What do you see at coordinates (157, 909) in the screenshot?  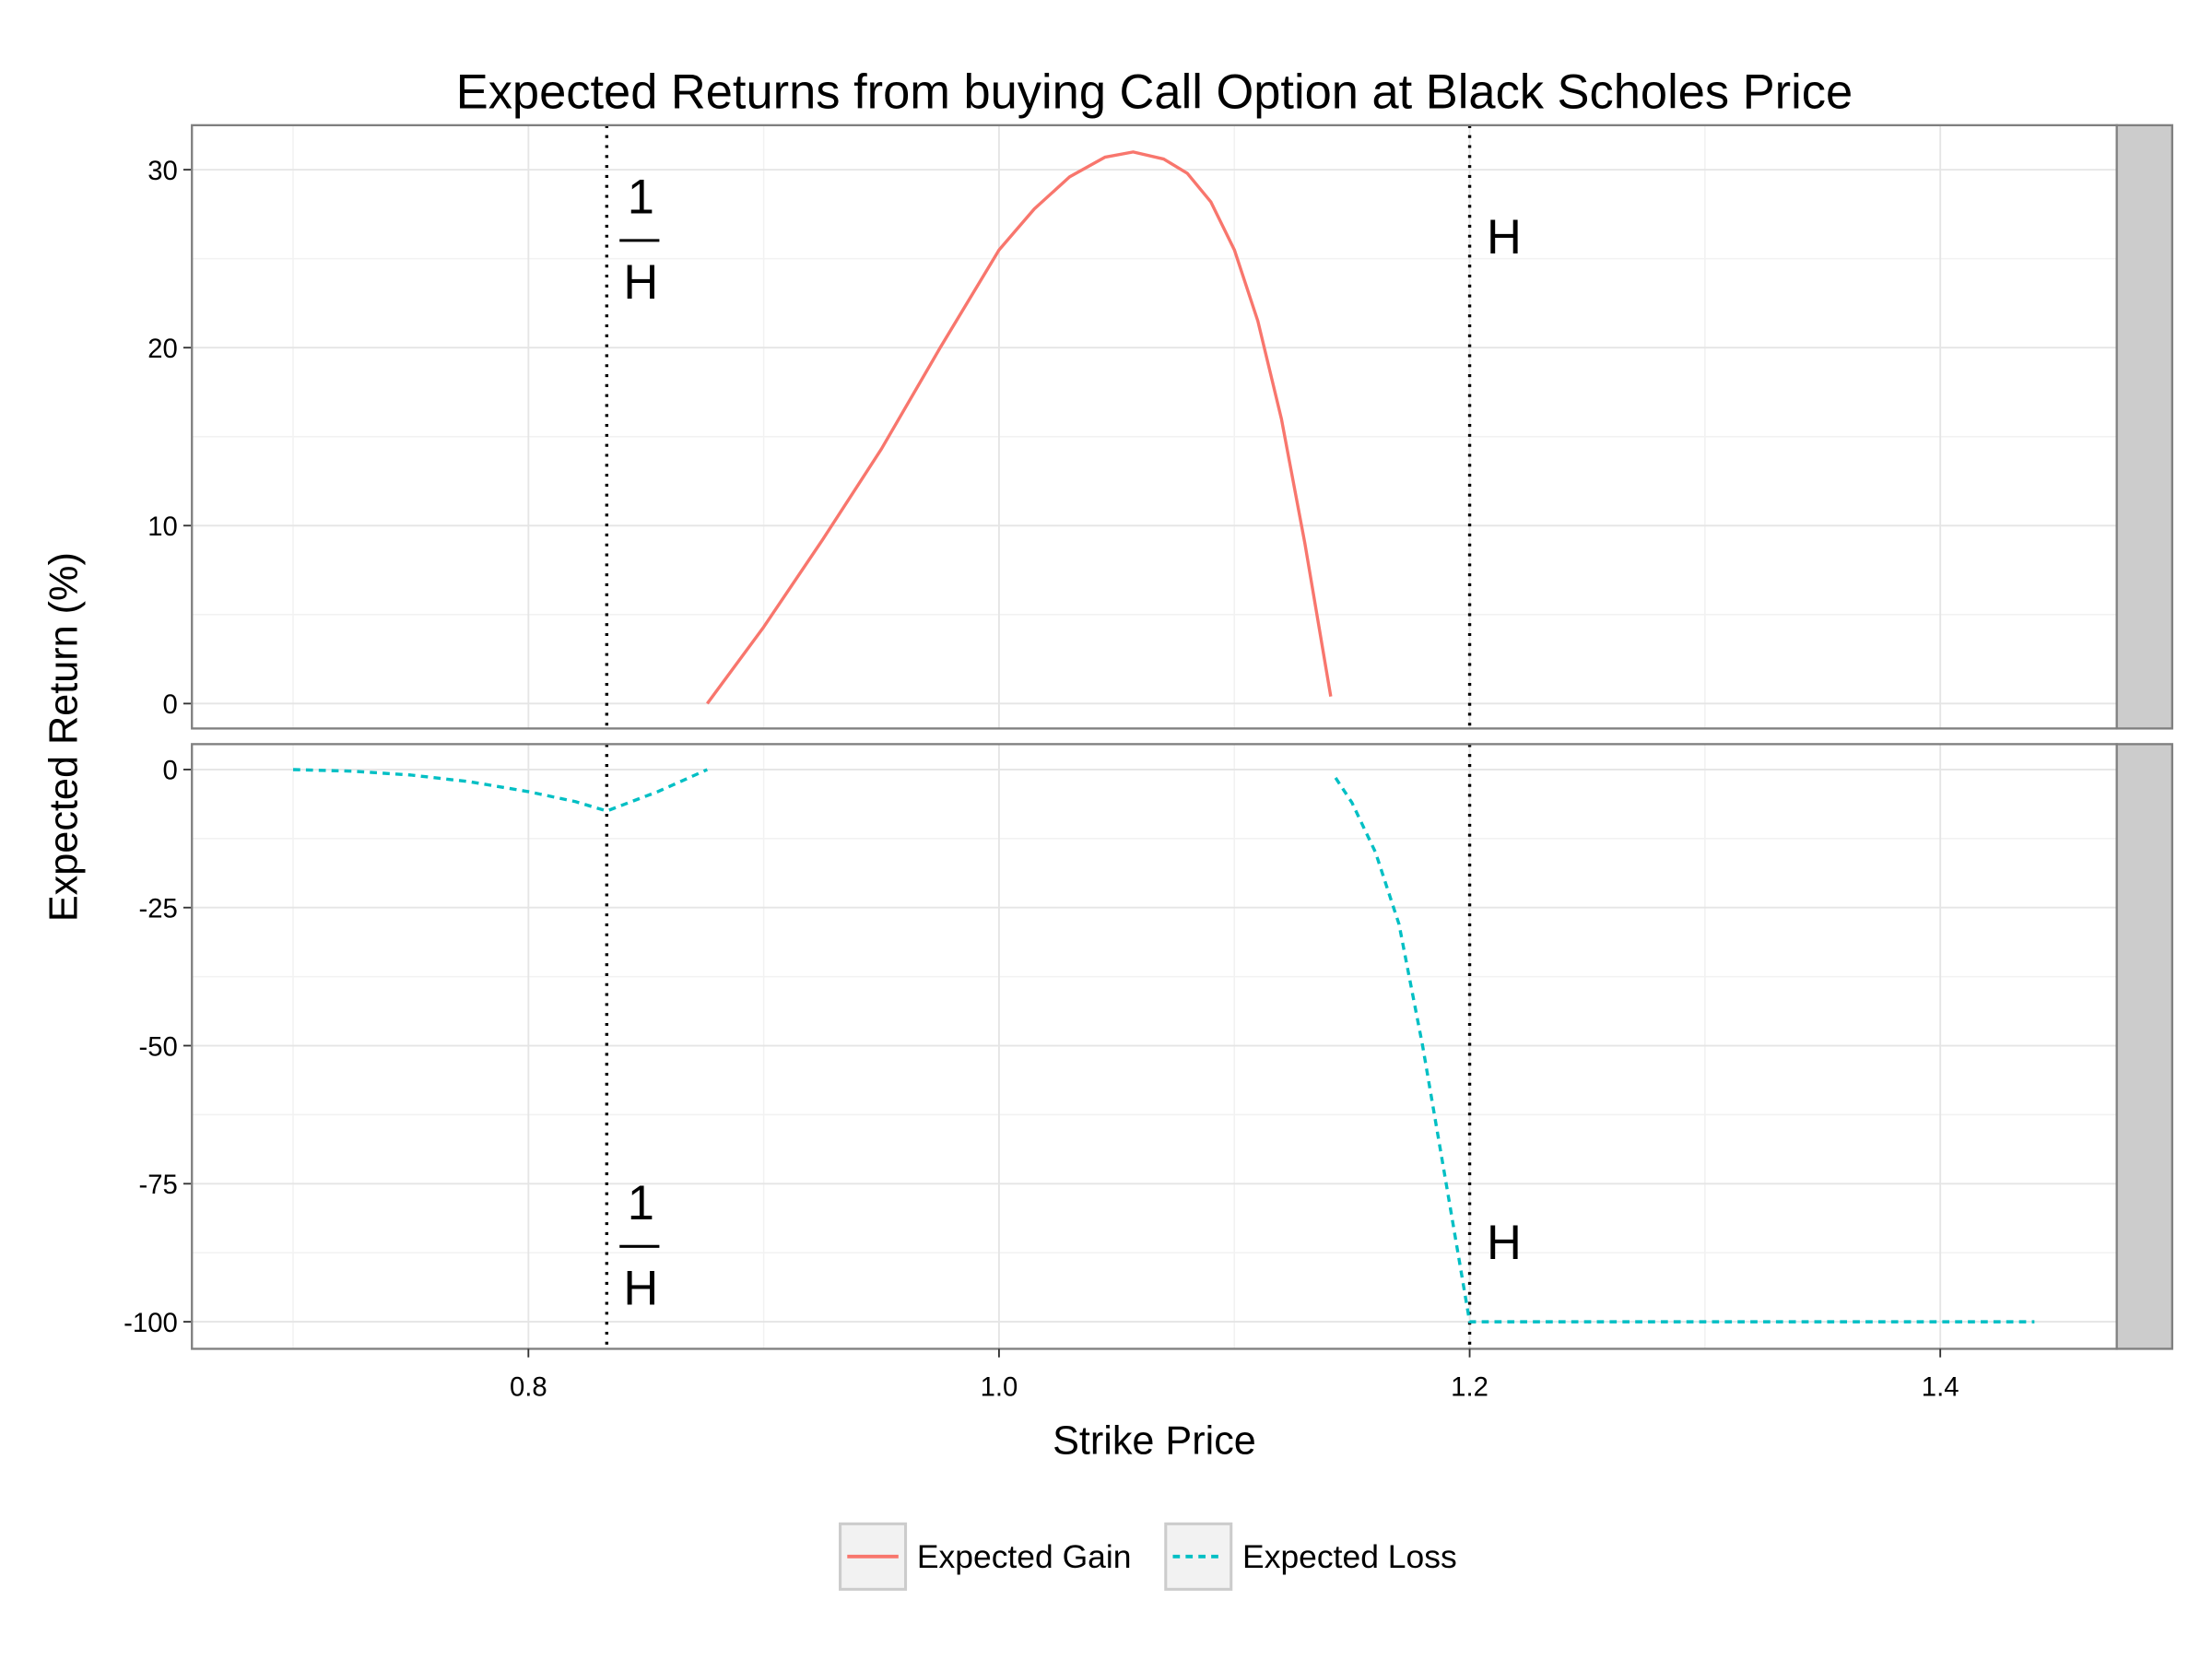 I see `y-tick-label: -25` at bounding box center [157, 909].